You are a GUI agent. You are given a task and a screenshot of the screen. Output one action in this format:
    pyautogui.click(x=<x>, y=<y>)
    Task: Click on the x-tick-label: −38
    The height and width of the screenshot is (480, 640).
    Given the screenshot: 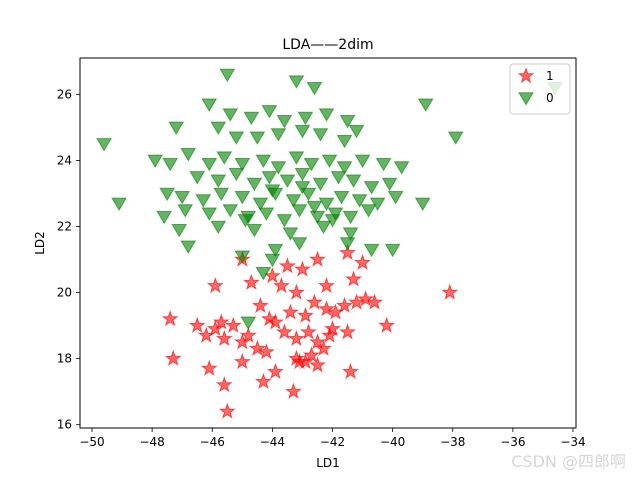 What is the action you would take?
    pyautogui.click(x=452, y=442)
    